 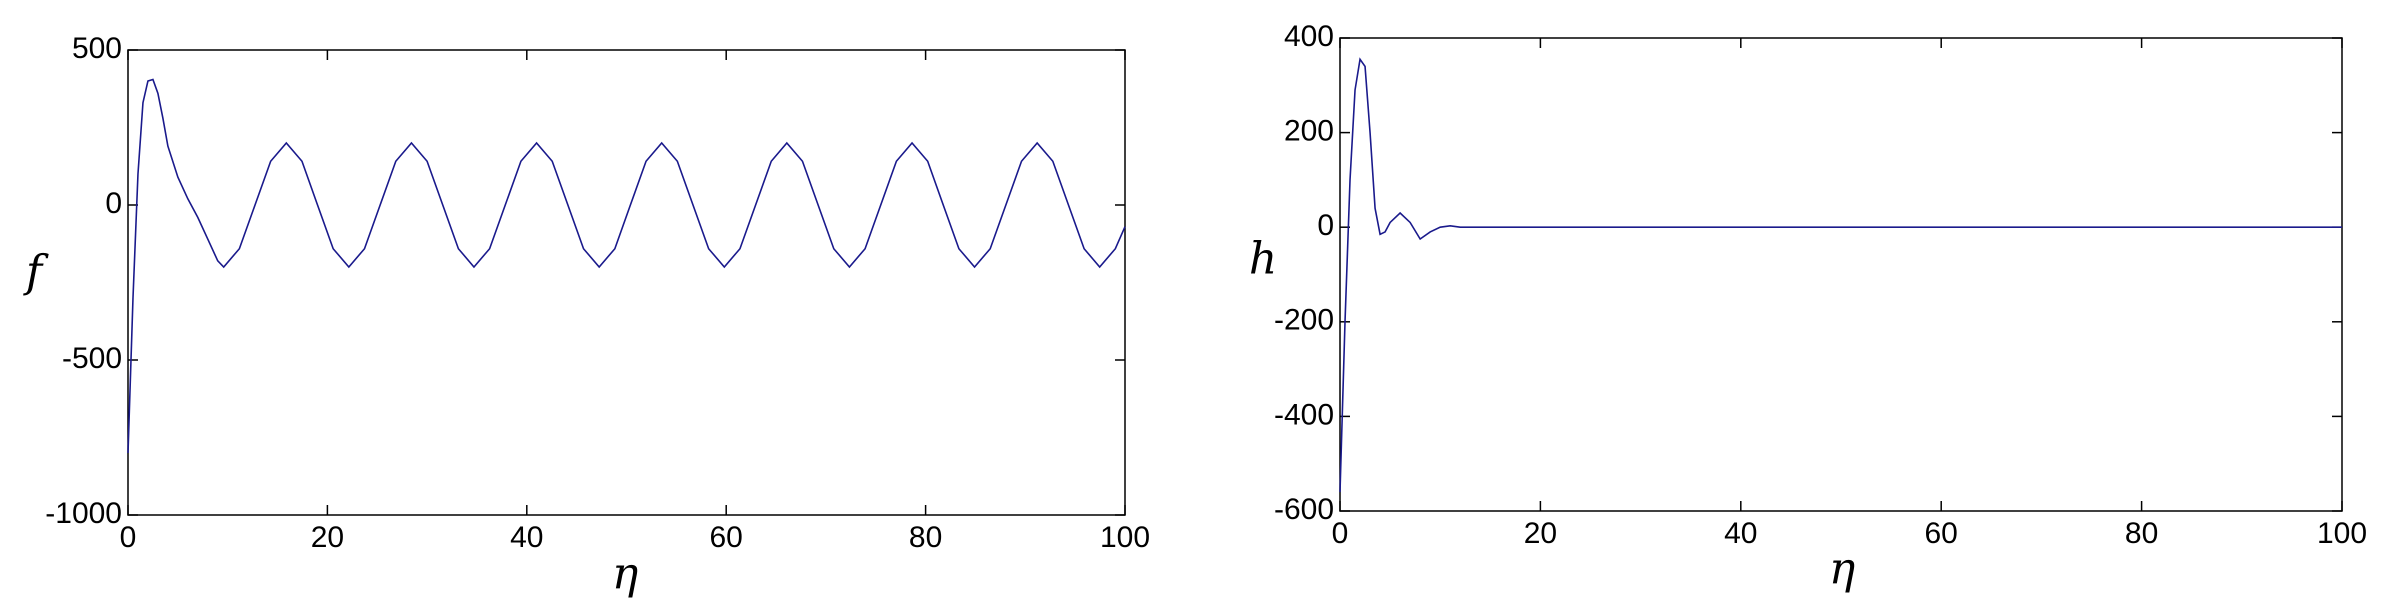 What do you see at coordinates (92, 358) in the screenshot?
I see `y-tick-label: -500` at bounding box center [92, 358].